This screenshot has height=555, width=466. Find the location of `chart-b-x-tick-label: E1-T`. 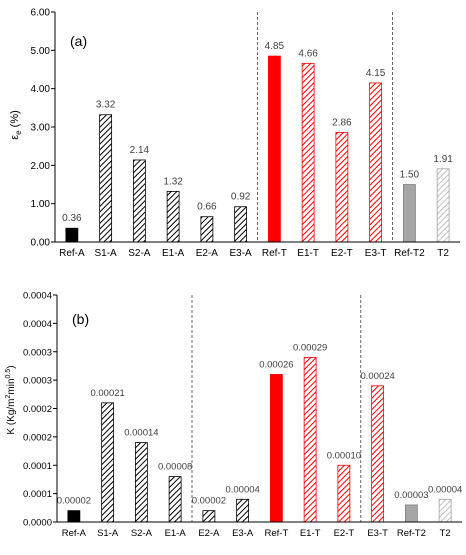

chart-b-x-tick-label: E1-T is located at coordinates (310, 533).